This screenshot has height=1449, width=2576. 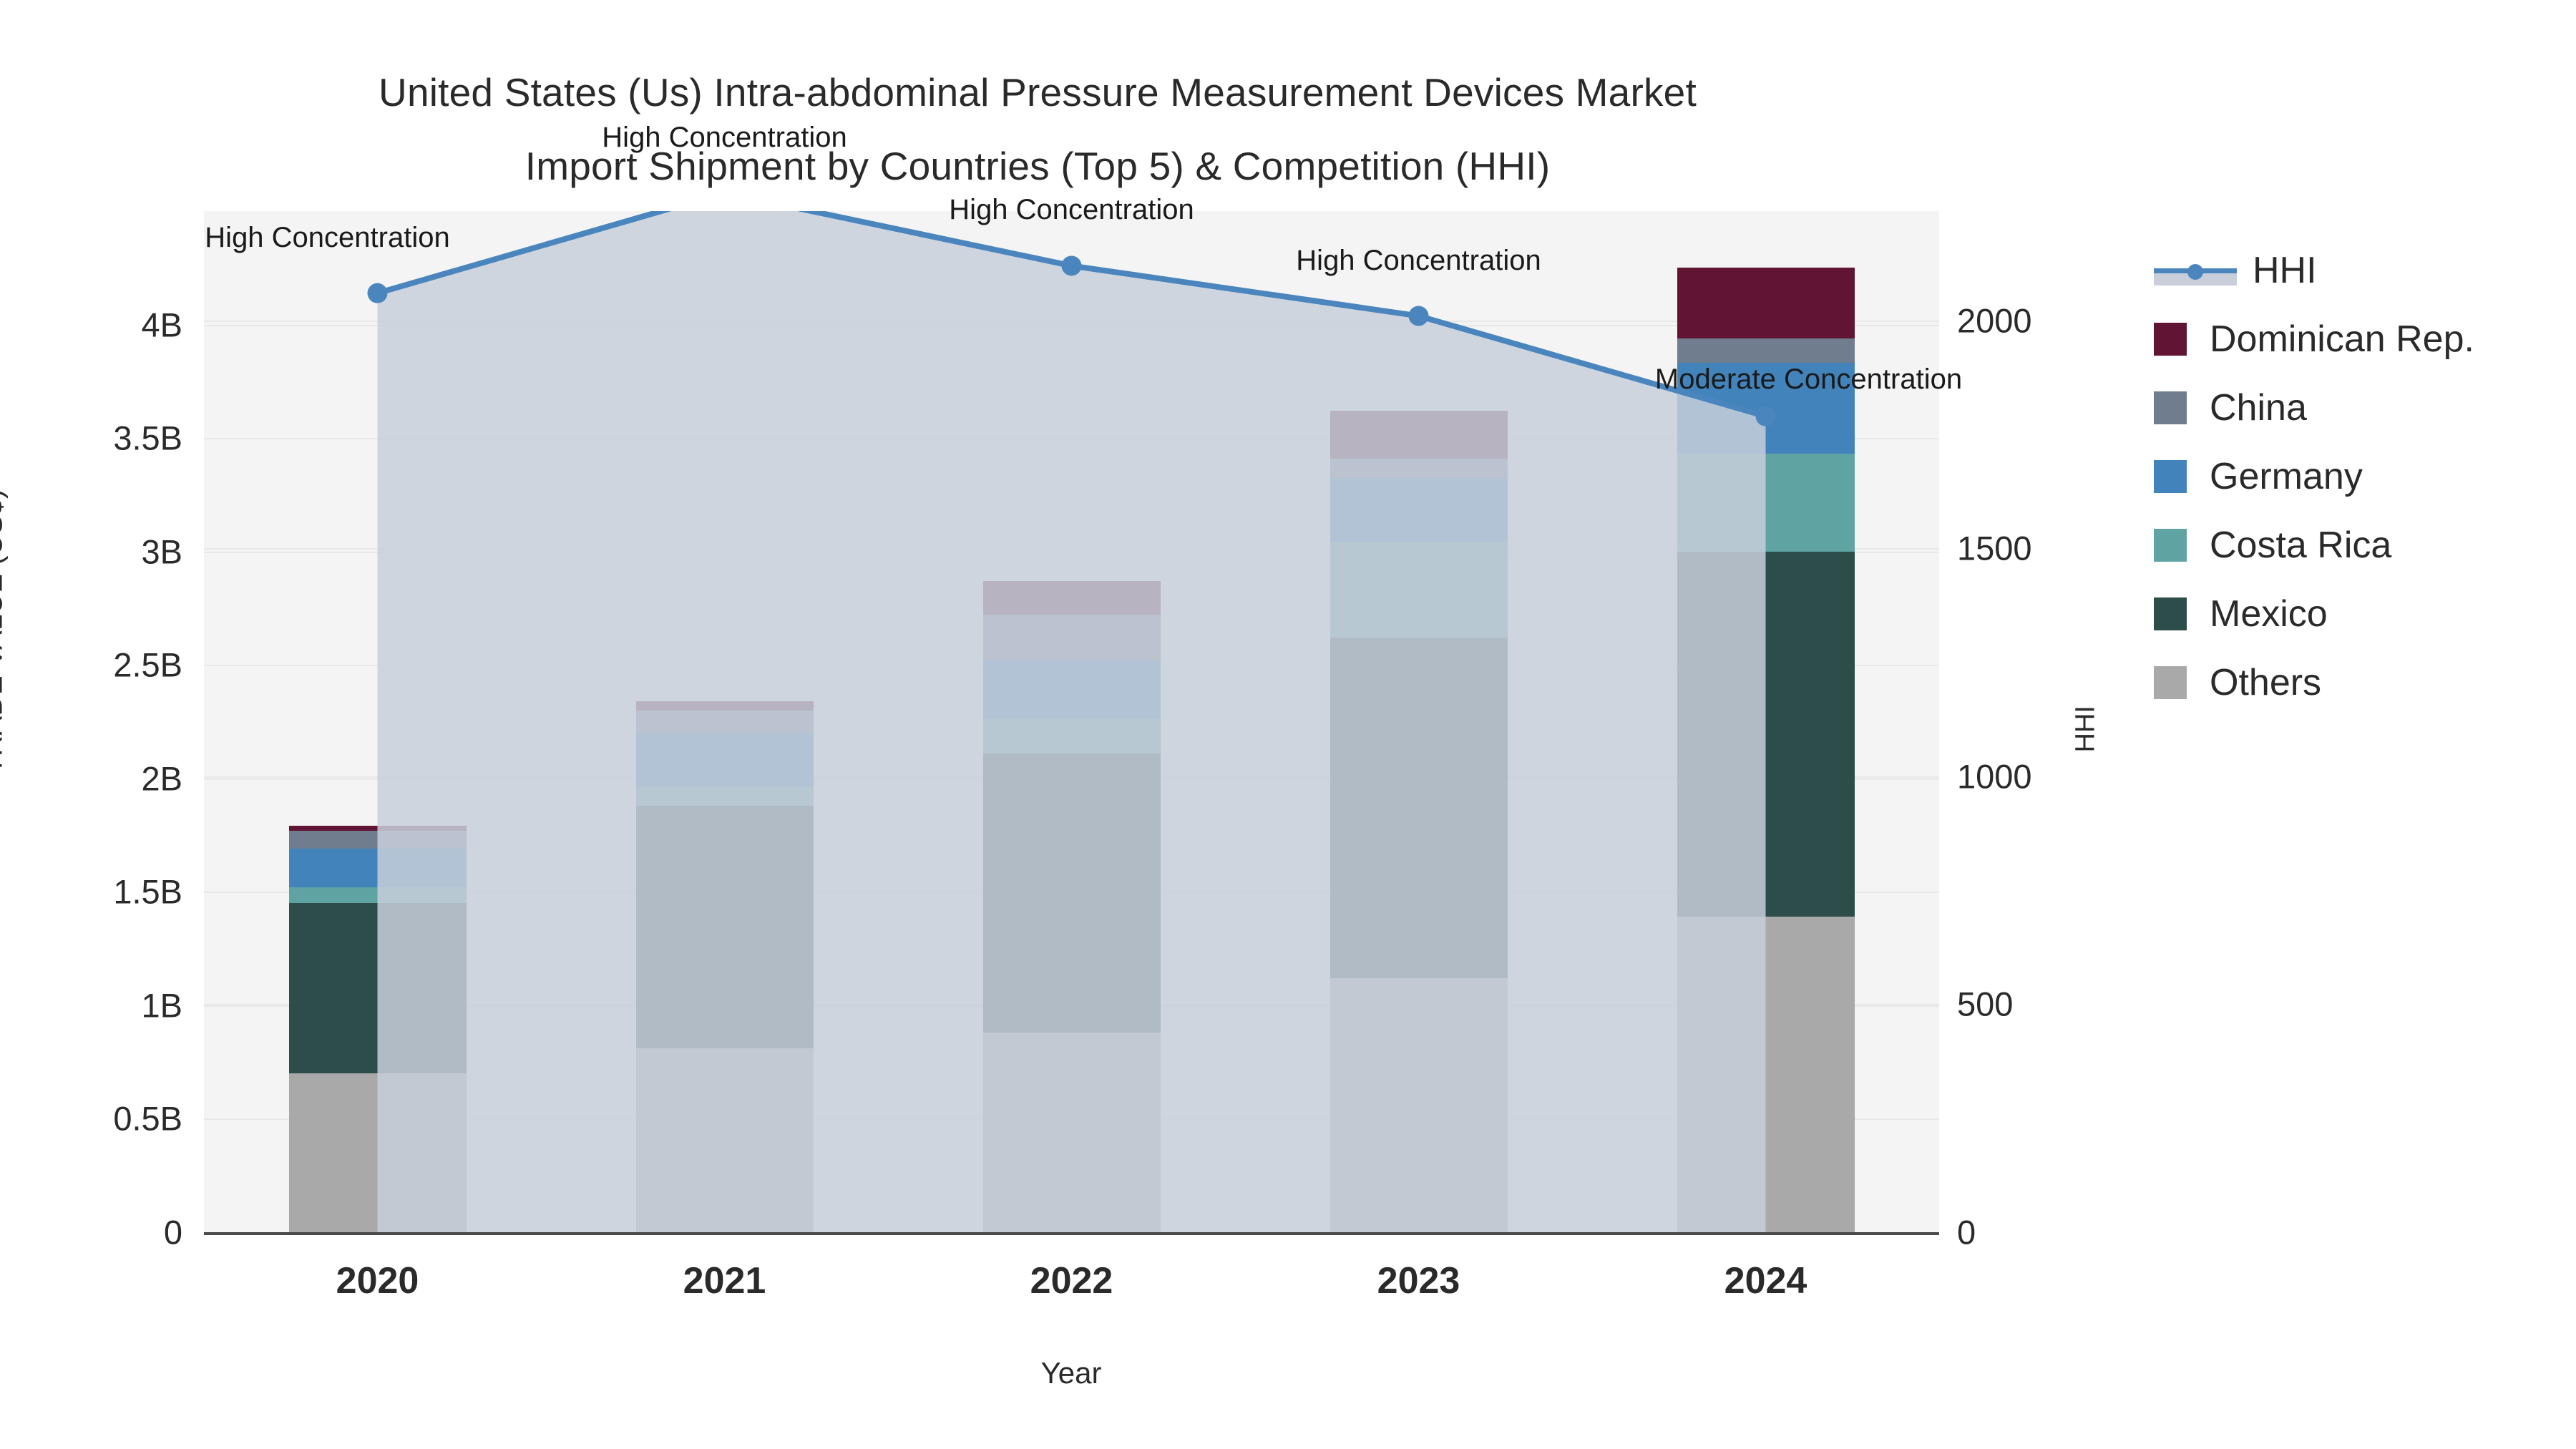 I want to click on legend-item-label: China, so click(x=2258, y=408).